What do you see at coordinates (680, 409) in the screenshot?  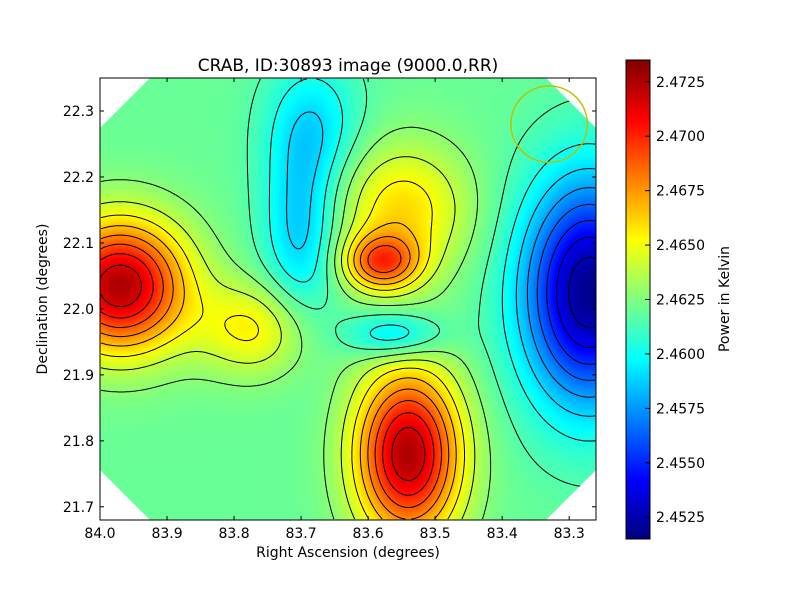 I see `colorbar-tick-label: 2.4575` at bounding box center [680, 409].